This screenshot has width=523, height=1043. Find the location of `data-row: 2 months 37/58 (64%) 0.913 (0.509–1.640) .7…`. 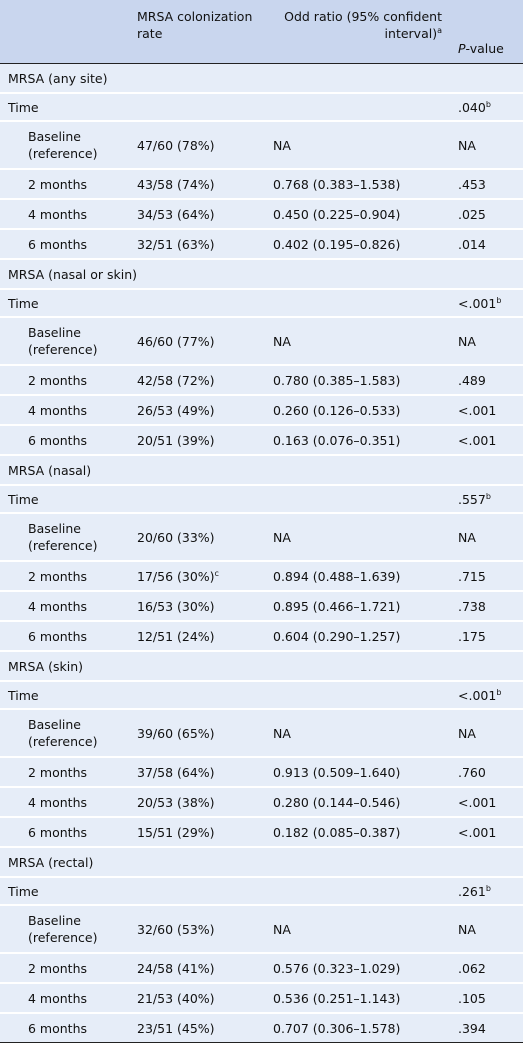

data-row: 2 months 37/58 (64%) 0.913 (0.509–1.640) .7… is located at coordinates (261, 772).